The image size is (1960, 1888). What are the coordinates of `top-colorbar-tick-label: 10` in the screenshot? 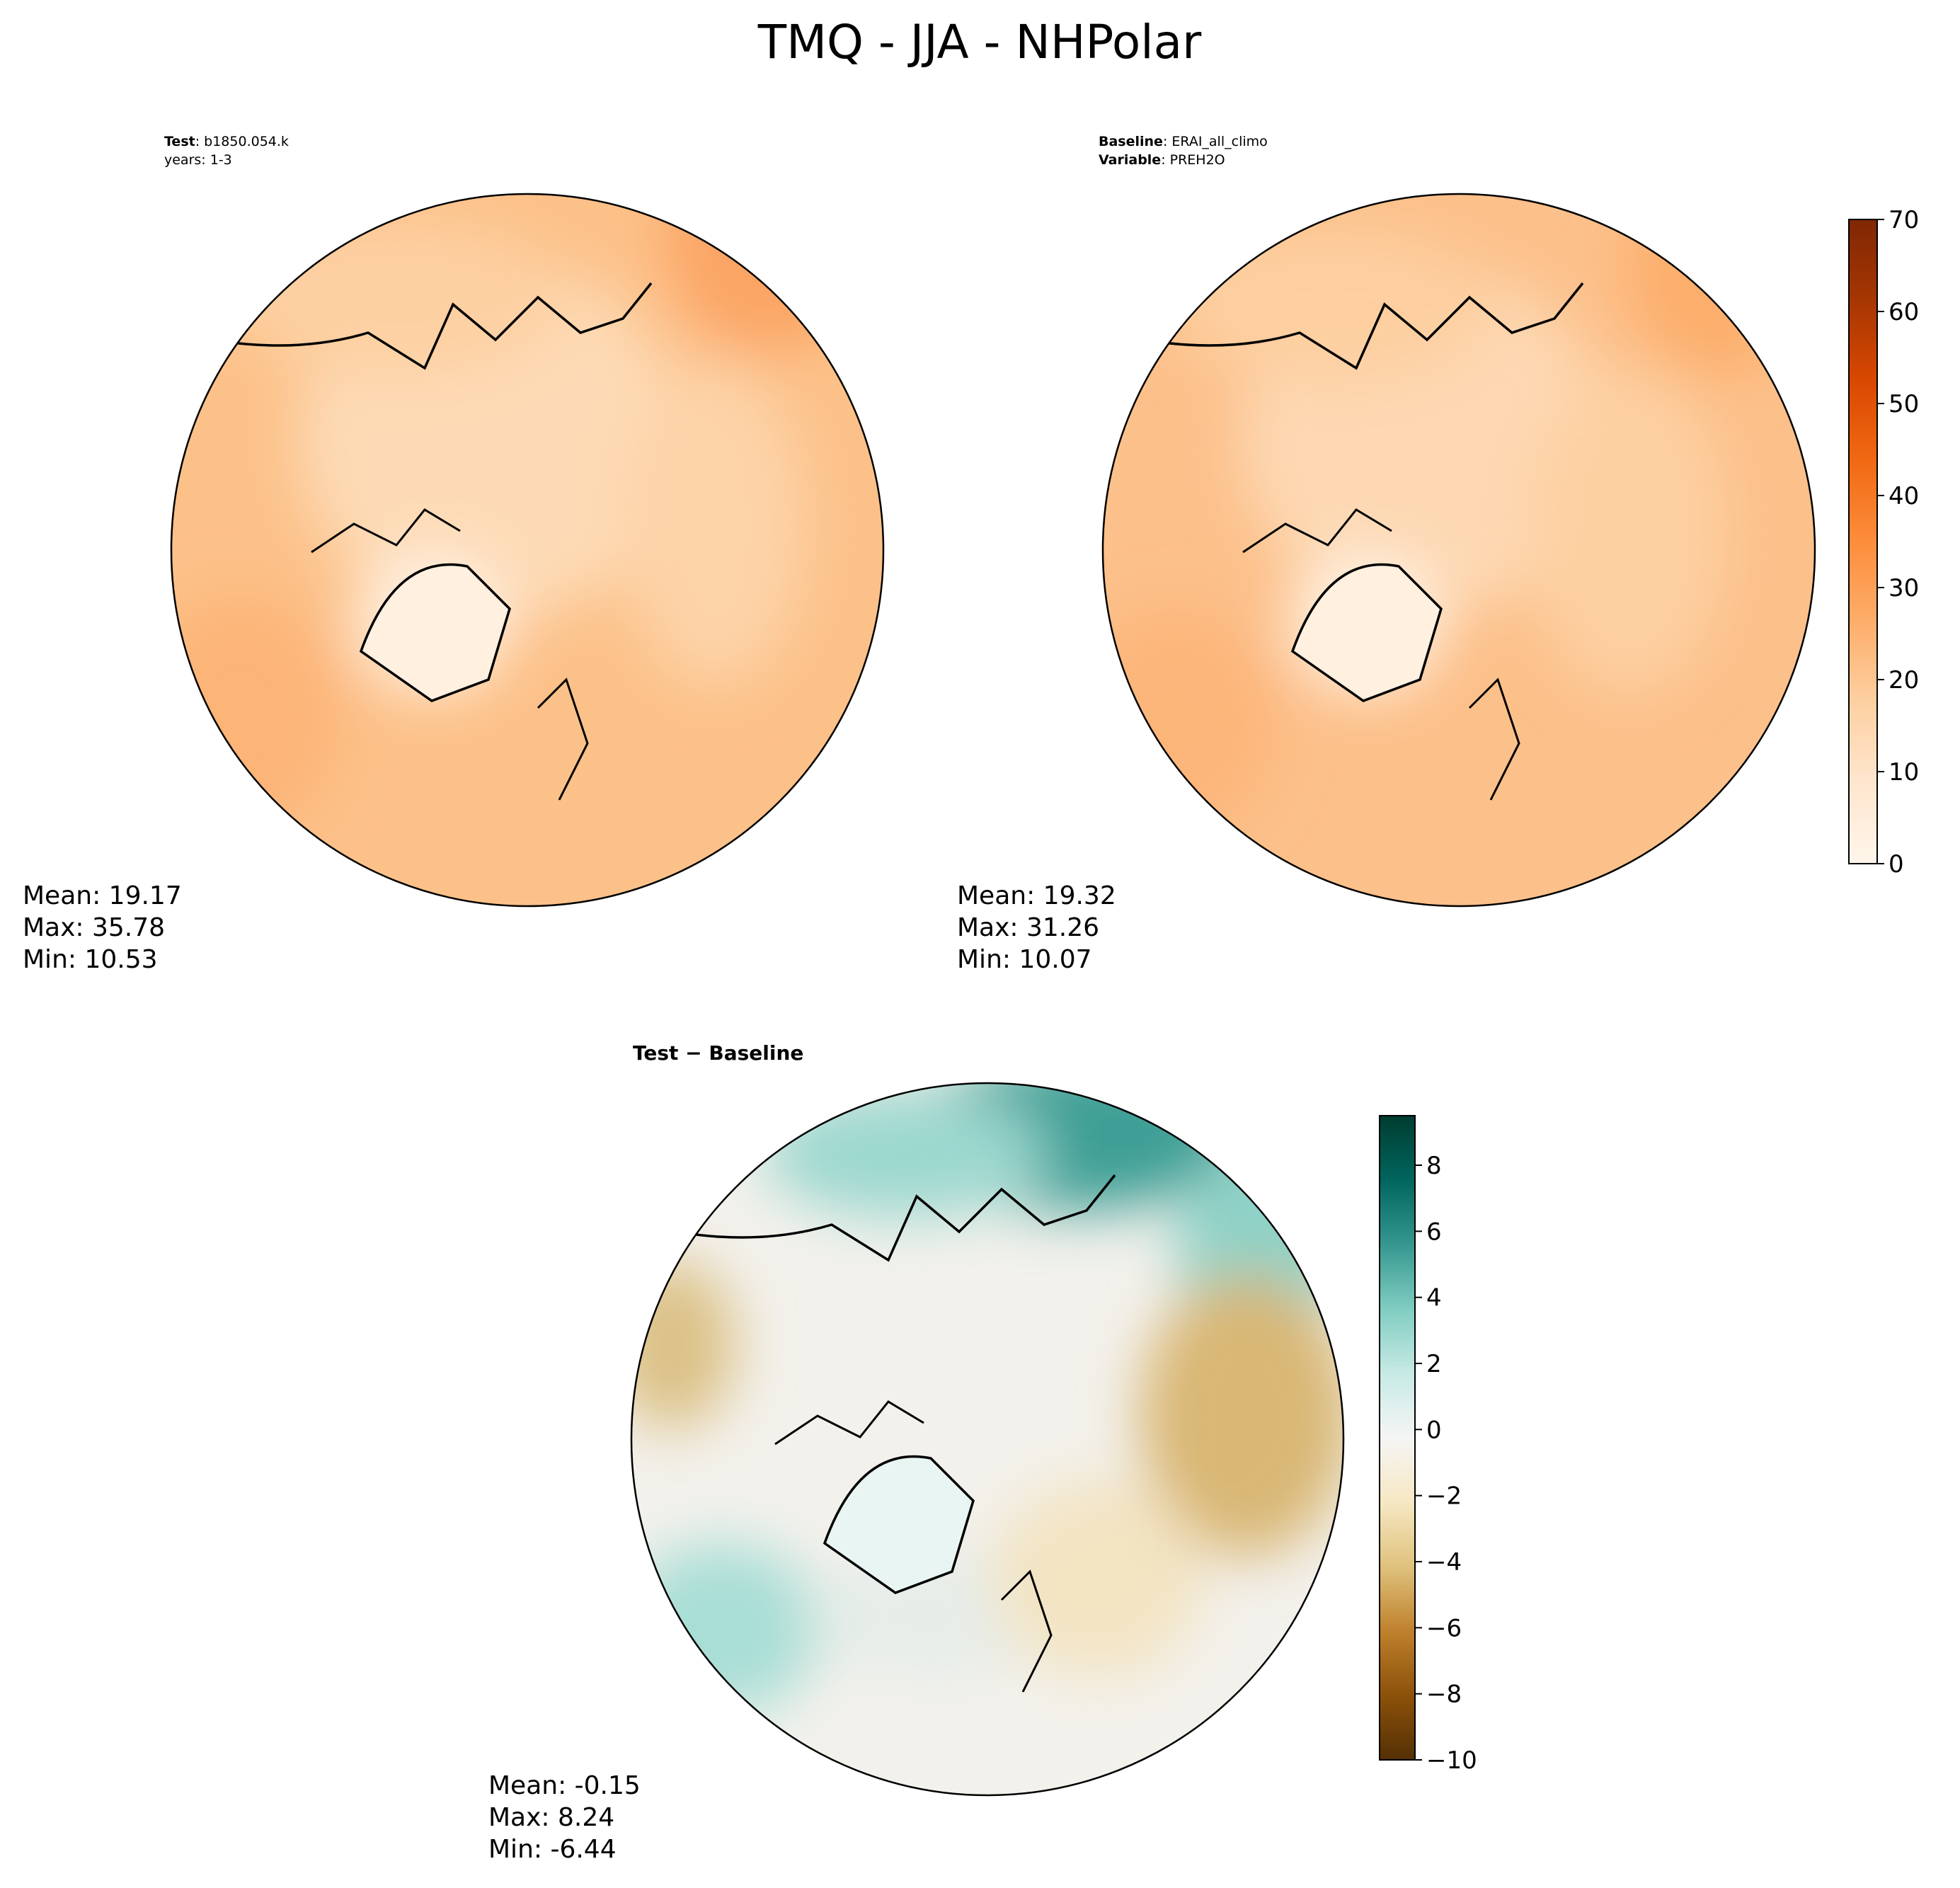 It's located at (1904, 772).